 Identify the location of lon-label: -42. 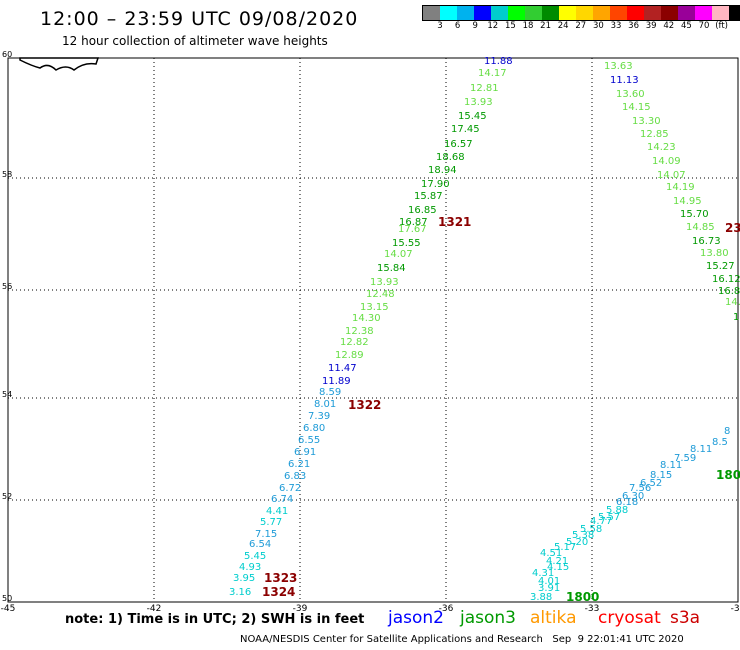
(154, 609).